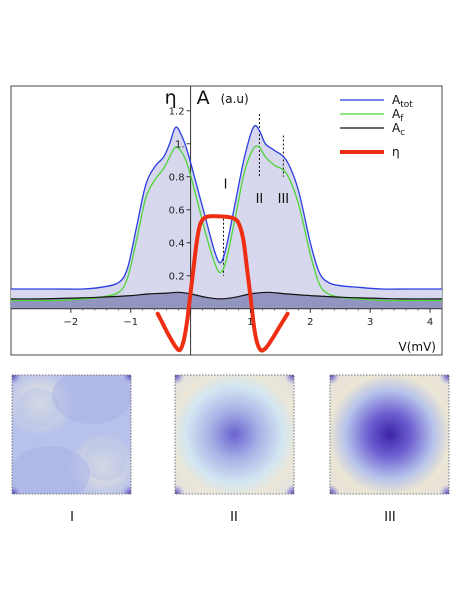  I want to click on marker-labels: III III, so click(257, 192).